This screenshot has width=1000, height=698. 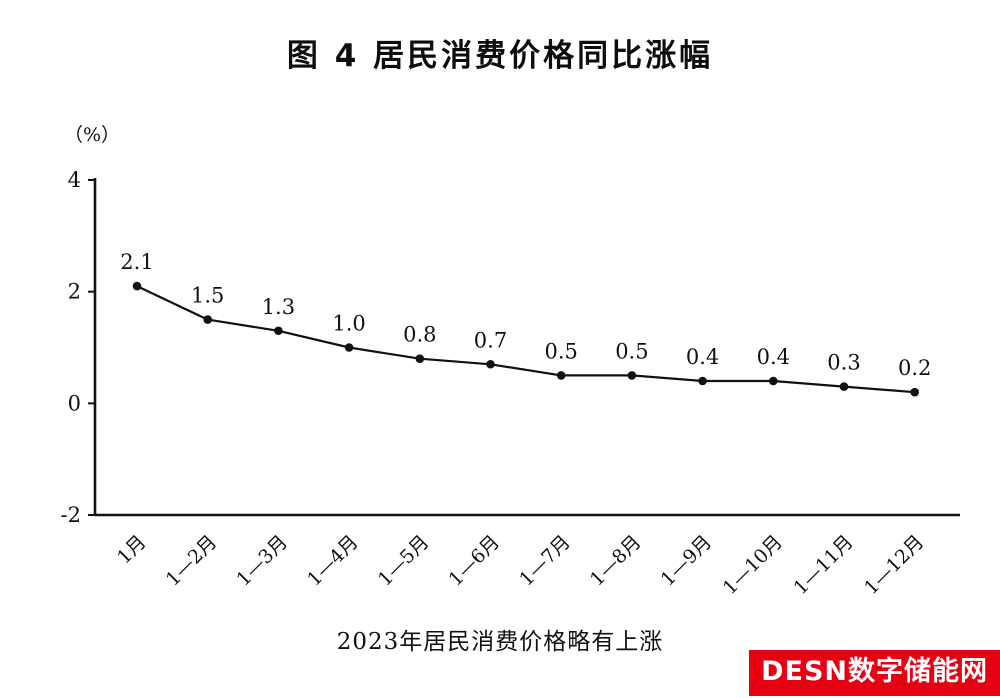 What do you see at coordinates (753, 565) in the screenshot?
I see `x-tick-label: 1—10月` at bounding box center [753, 565].